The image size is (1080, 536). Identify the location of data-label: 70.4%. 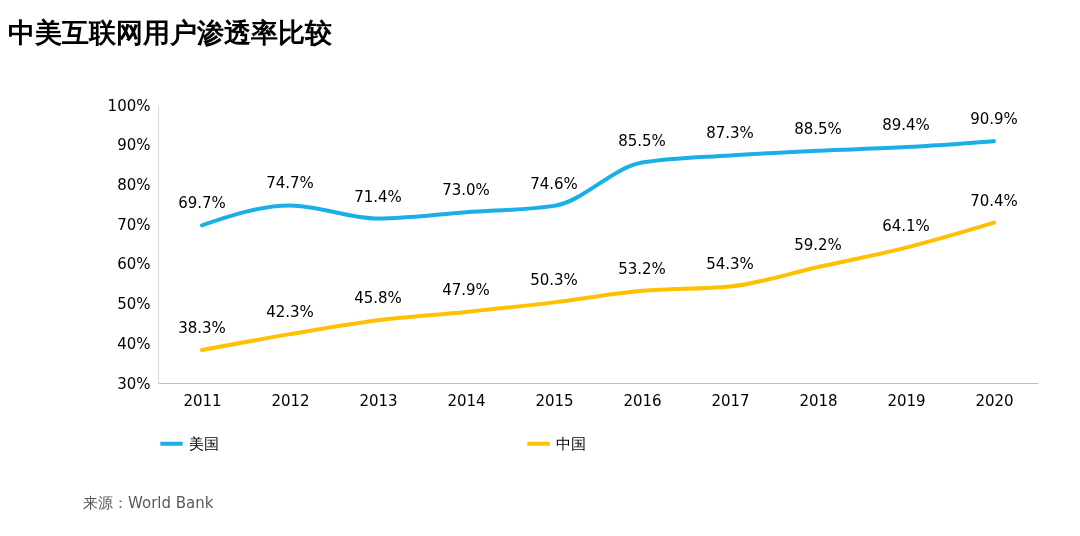
(994, 200).